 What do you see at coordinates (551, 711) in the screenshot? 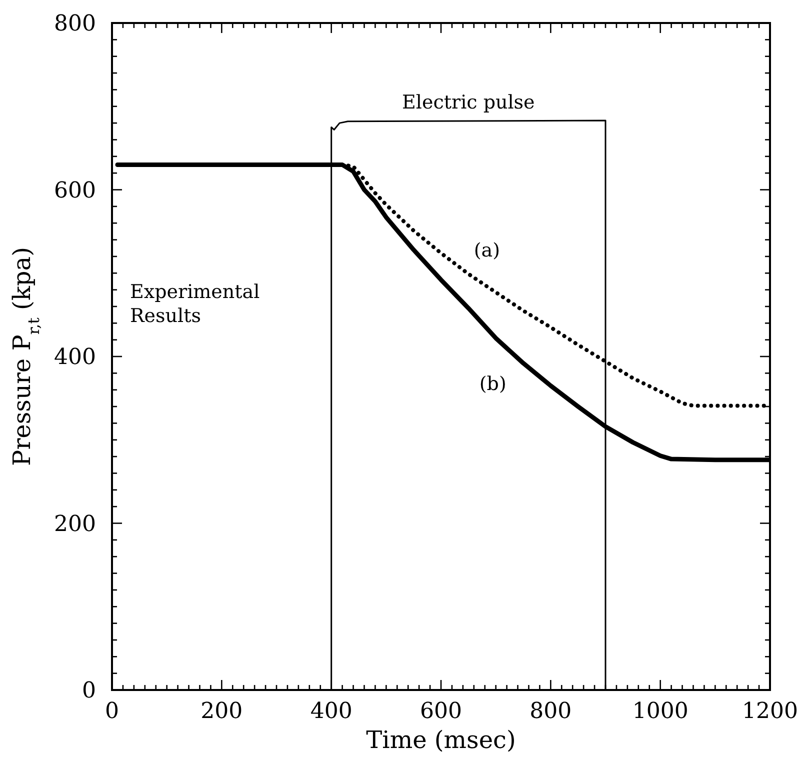
I see `x-tick-label: 800` at bounding box center [551, 711].